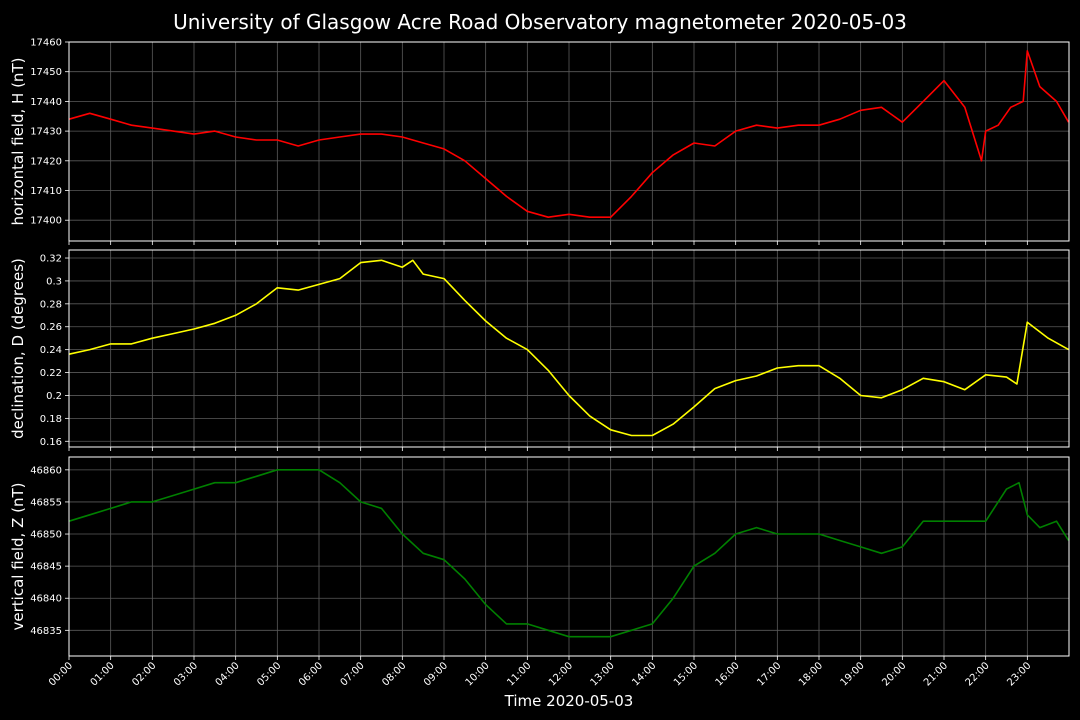 The width and height of the screenshot is (1080, 720). Describe the element at coordinates (46, 221) in the screenshot. I see `y-tick-label: 17400` at that location.